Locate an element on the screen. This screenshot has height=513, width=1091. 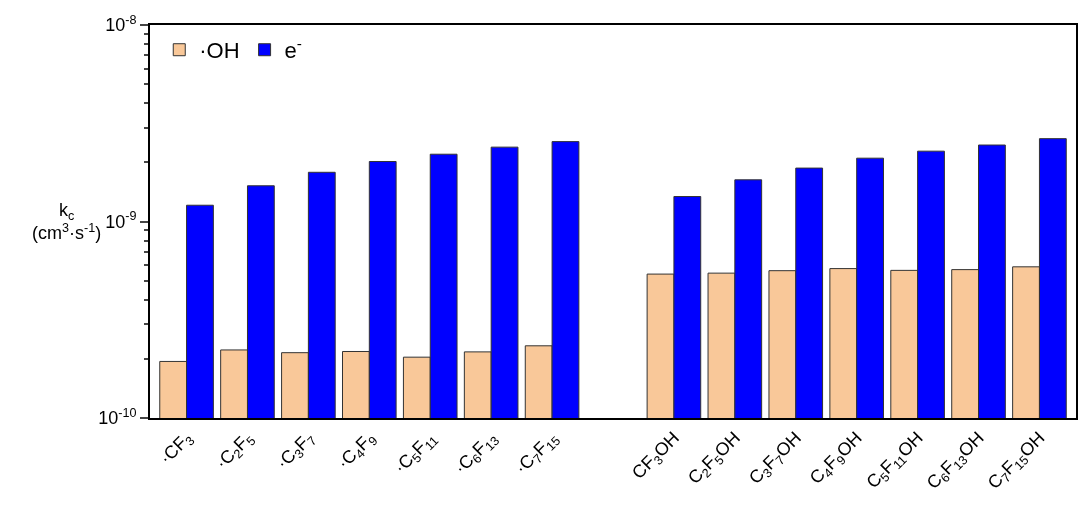
y-tick-label: 10$^{-10}$ is located at coordinates (117, 417).